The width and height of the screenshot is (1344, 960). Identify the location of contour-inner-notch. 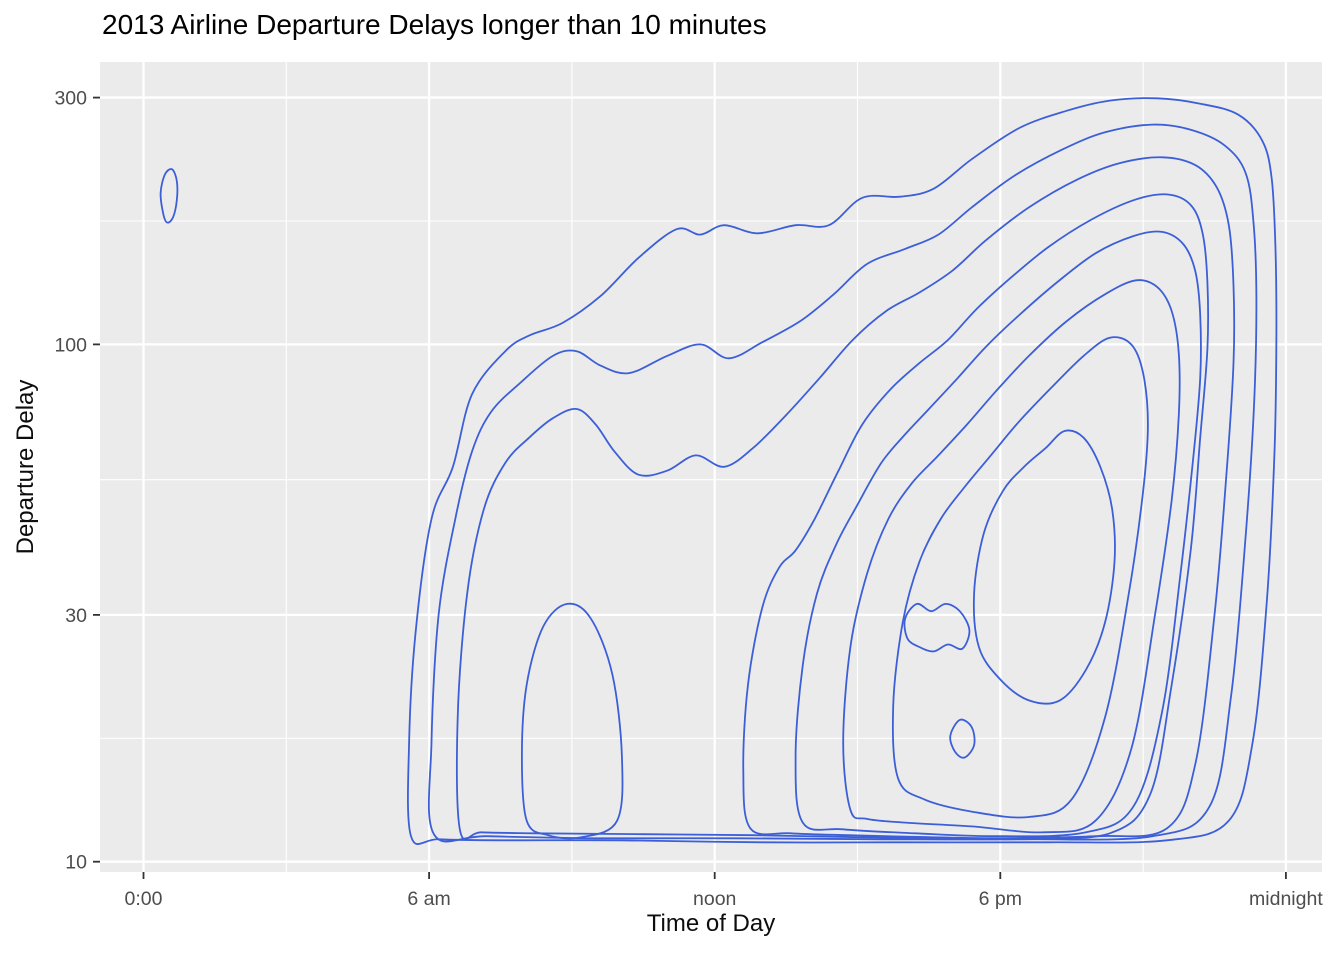
(962, 738).